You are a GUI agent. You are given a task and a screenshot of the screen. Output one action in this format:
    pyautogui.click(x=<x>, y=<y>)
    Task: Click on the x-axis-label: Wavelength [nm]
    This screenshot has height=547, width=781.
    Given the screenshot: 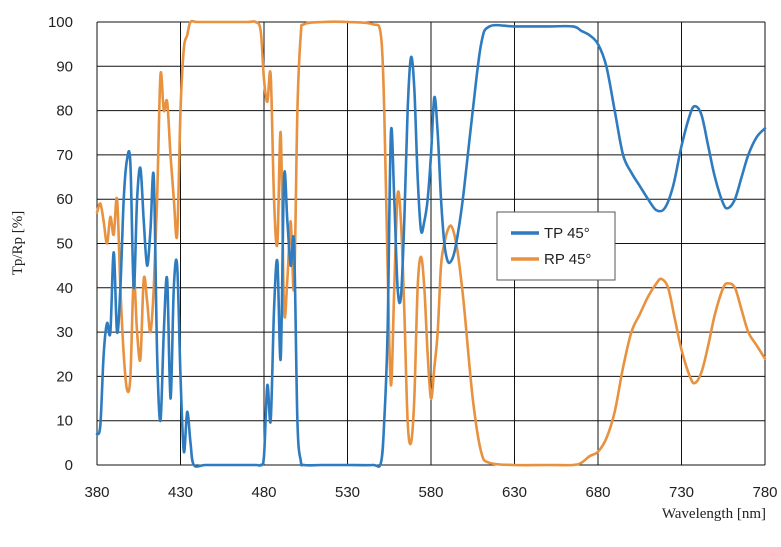 What is the action you would take?
    pyautogui.click(x=714, y=514)
    